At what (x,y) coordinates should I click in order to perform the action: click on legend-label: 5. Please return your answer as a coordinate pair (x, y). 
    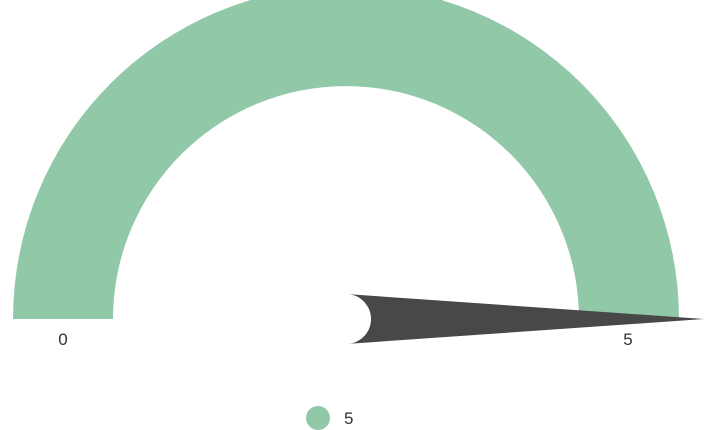
    Looking at the image, I should click on (348, 418).